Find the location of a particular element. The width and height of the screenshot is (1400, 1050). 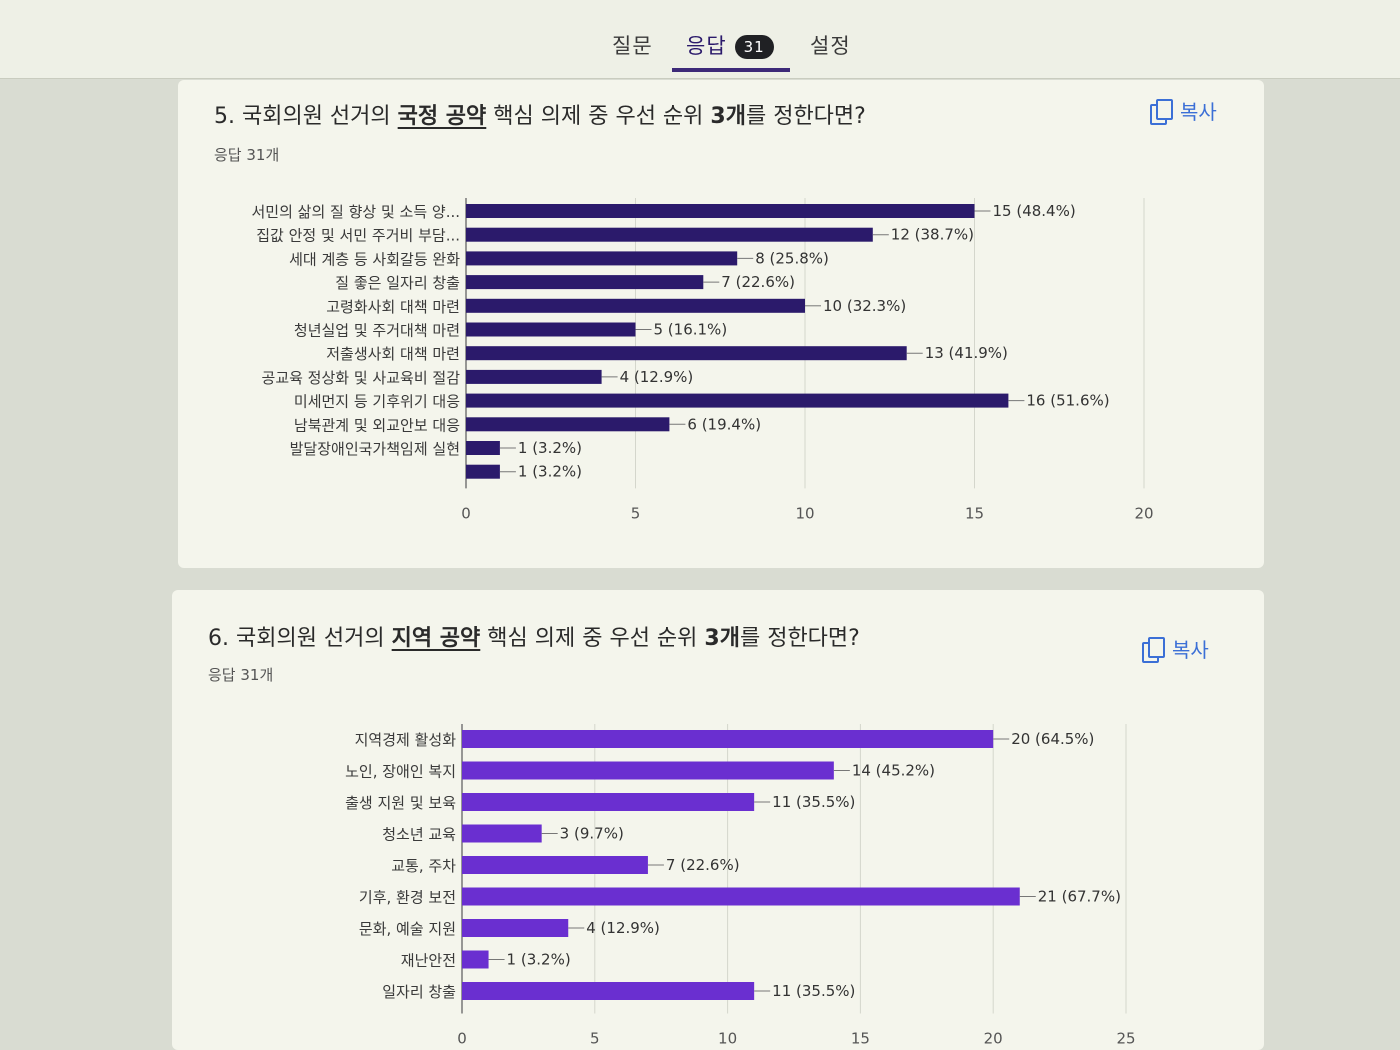

category-label: 저출생사회 대책 마련 is located at coordinates (393, 354).